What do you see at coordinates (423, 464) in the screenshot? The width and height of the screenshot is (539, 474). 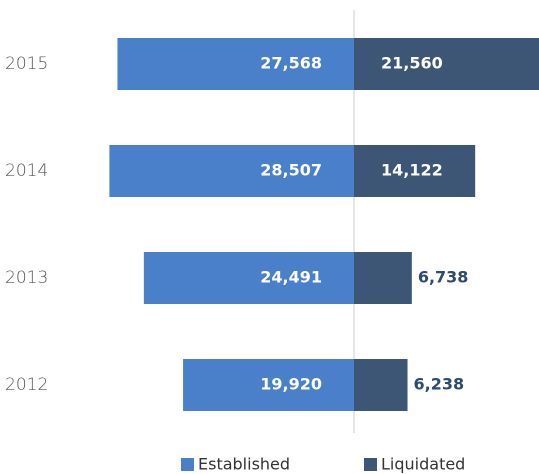 I see `legend-label: Liquidated` at bounding box center [423, 464].